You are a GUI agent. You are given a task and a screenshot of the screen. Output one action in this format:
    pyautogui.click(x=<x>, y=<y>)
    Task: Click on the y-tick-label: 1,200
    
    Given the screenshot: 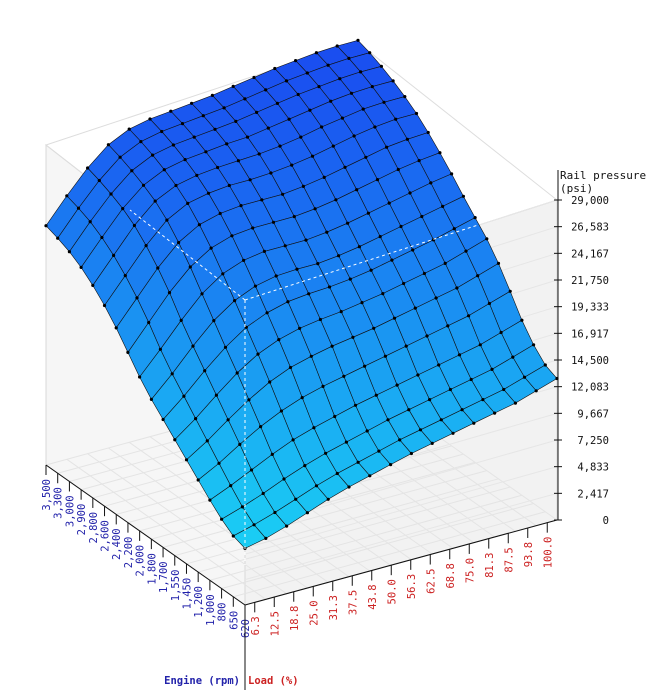 What is the action you would take?
    pyautogui.click(x=199, y=602)
    